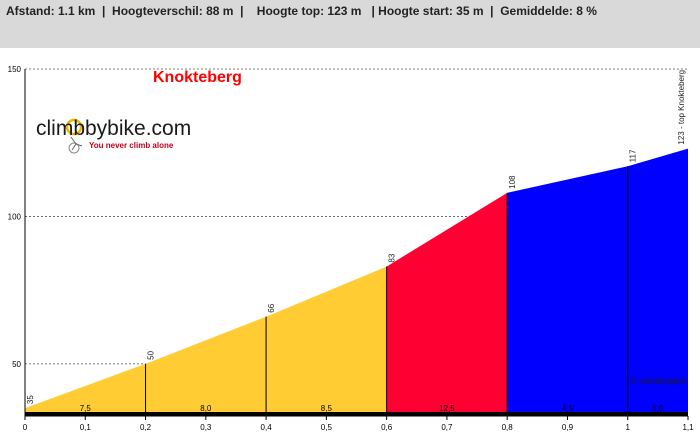 This screenshot has width=700, height=433. Describe the element at coordinates (271, 307) in the screenshot. I see `point-label: 66` at that location.